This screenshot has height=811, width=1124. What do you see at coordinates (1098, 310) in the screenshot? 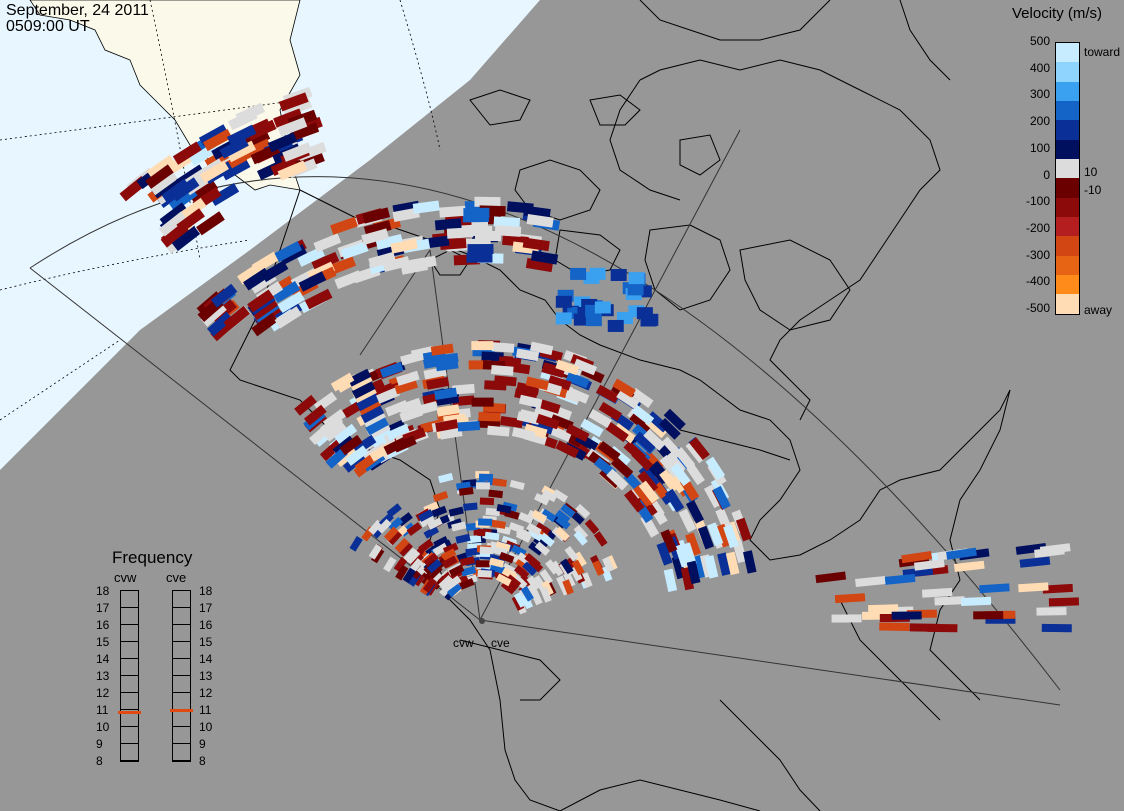
I see `away-label: away` at bounding box center [1098, 310].